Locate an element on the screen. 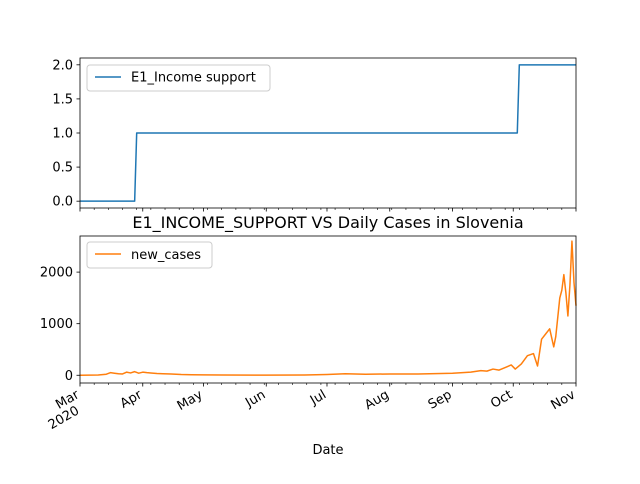 This screenshot has width=640, height=484. x-axis-label: Date is located at coordinates (327, 450).